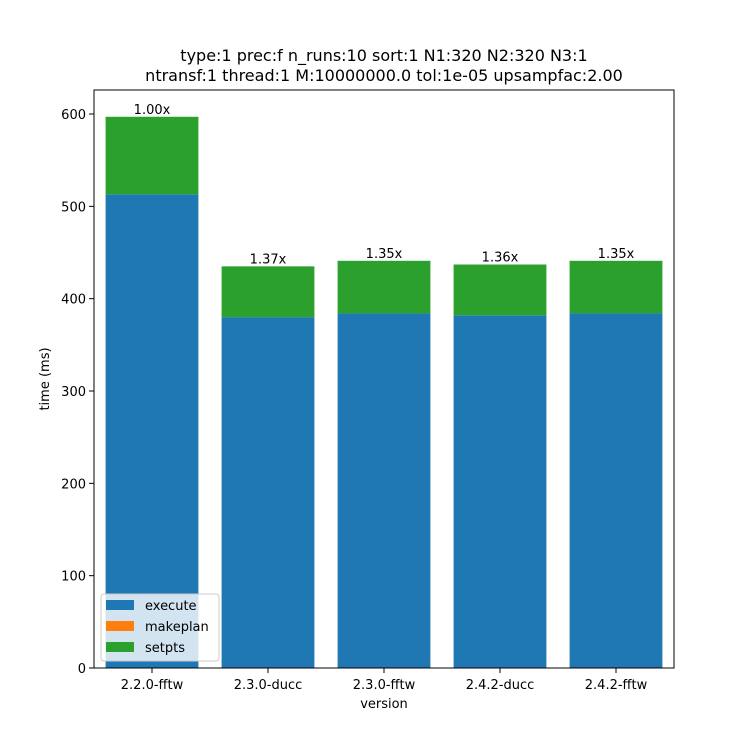  What do you see at coordinates (152, 685) in the screenshot?
I see `x-tick-label-0: 2.2.0-fftw` at bounding box center [152, 685].